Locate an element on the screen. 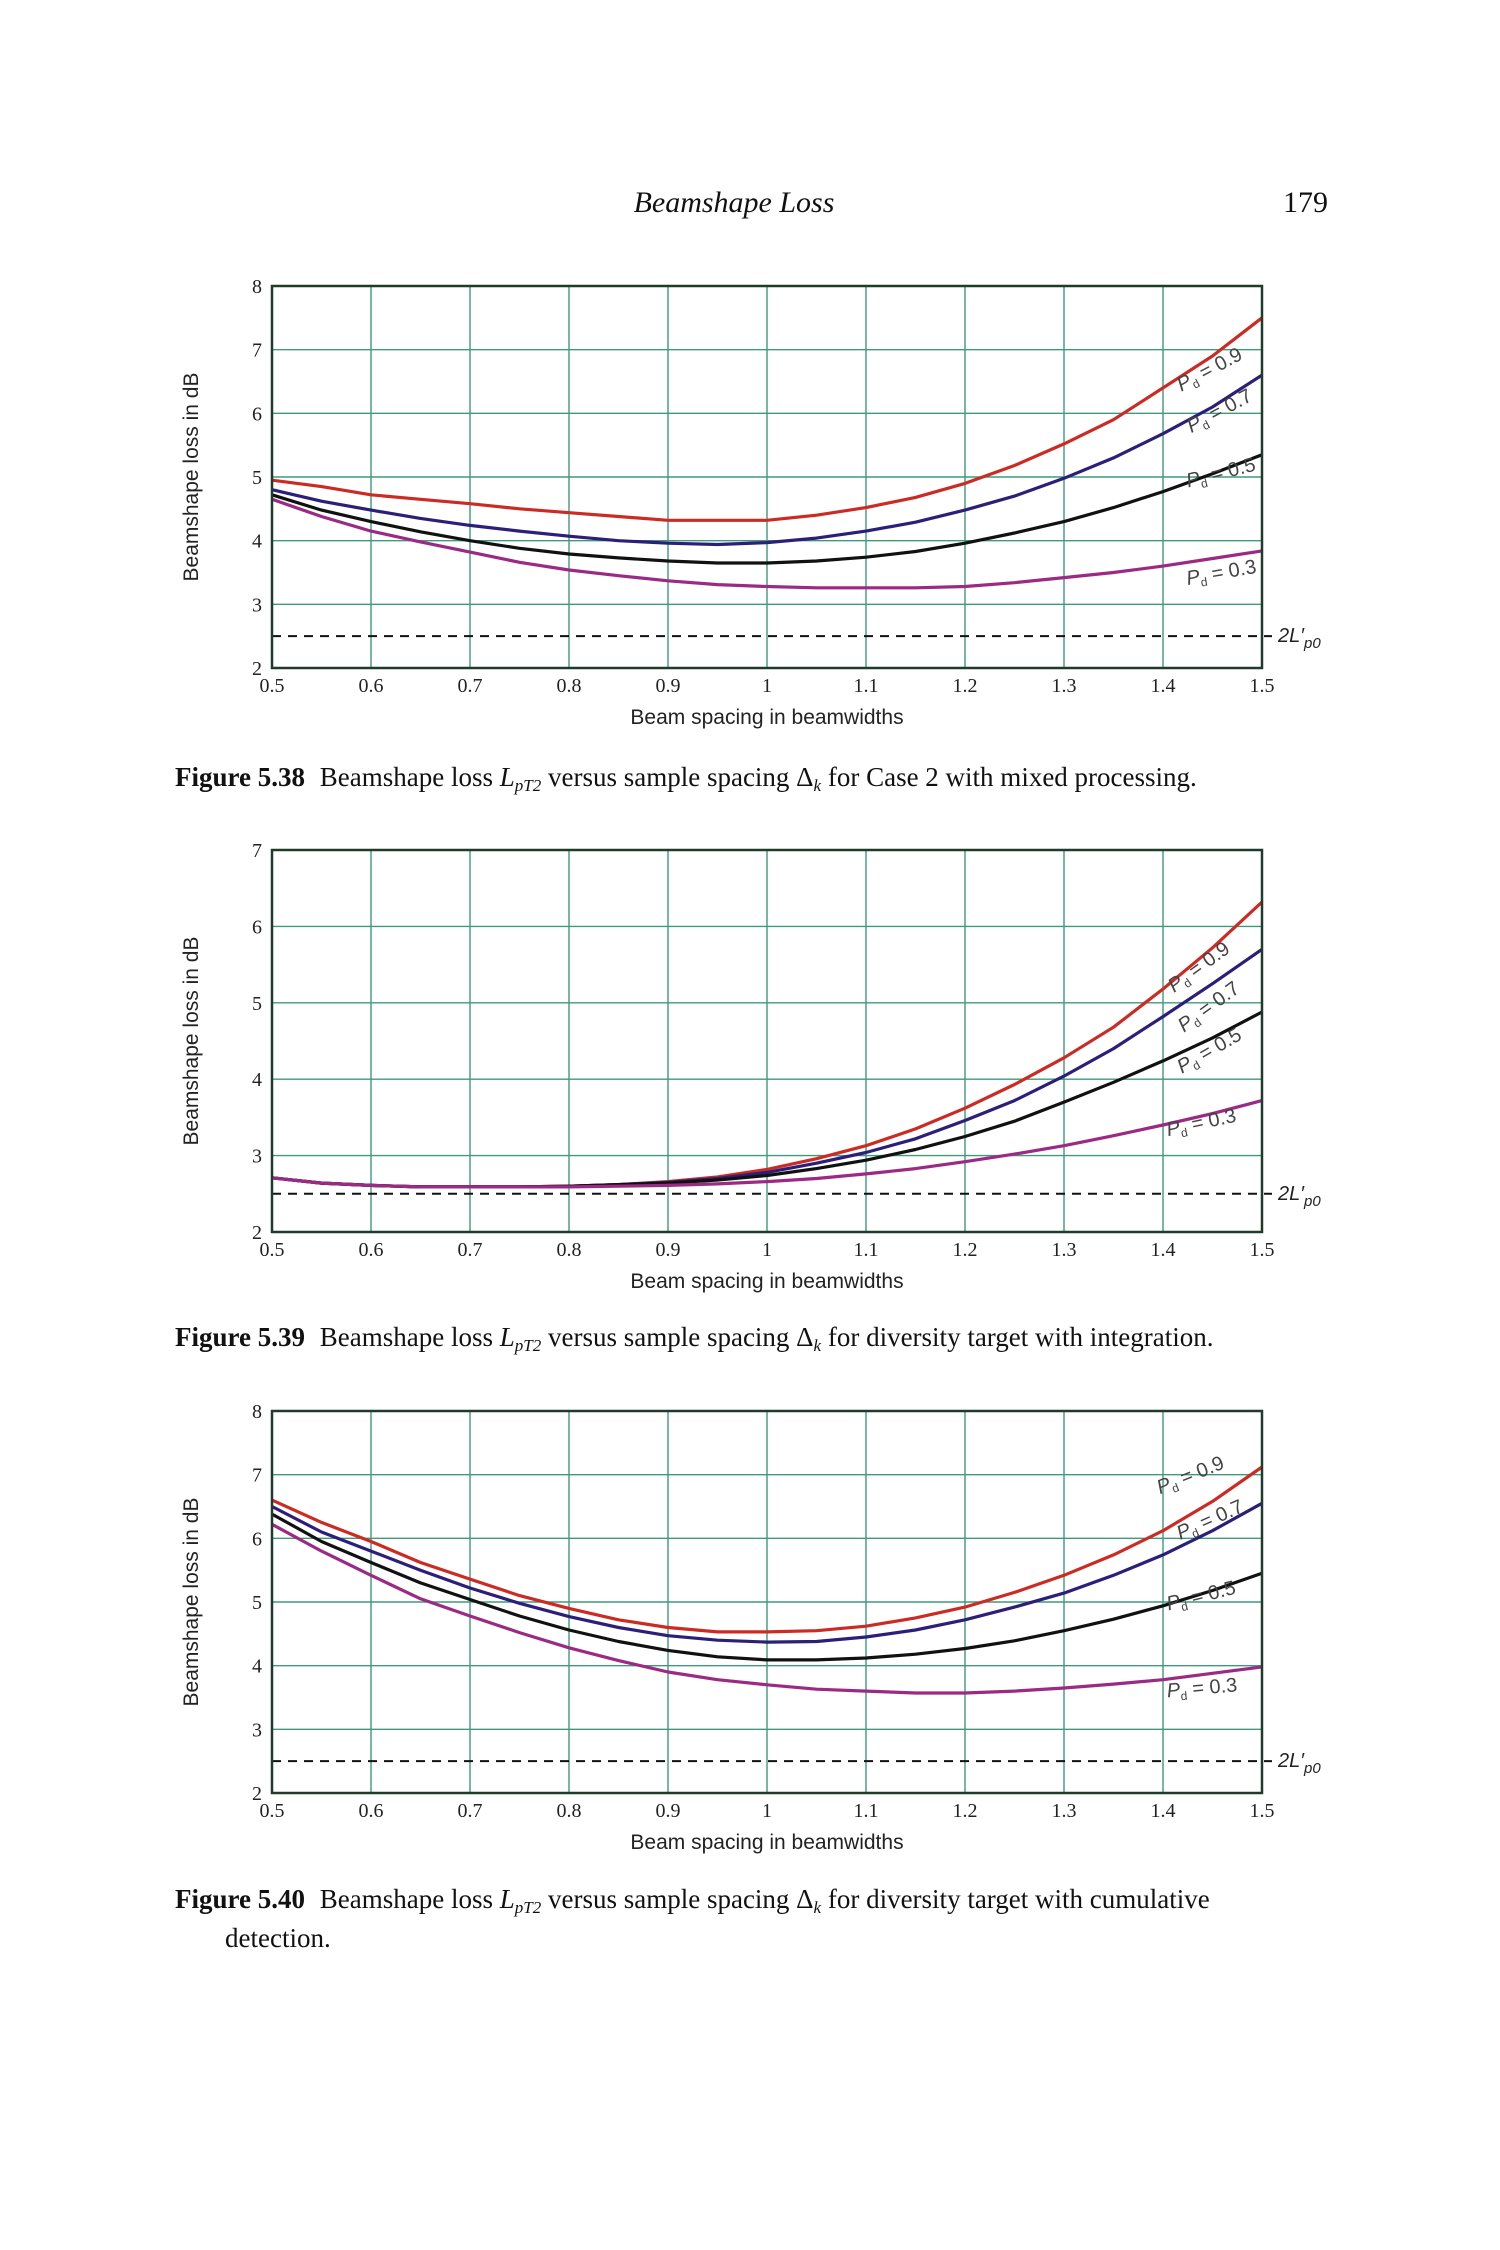 This screenshot has height=2250, width=1500. grid is located at coordinates (767, 477).